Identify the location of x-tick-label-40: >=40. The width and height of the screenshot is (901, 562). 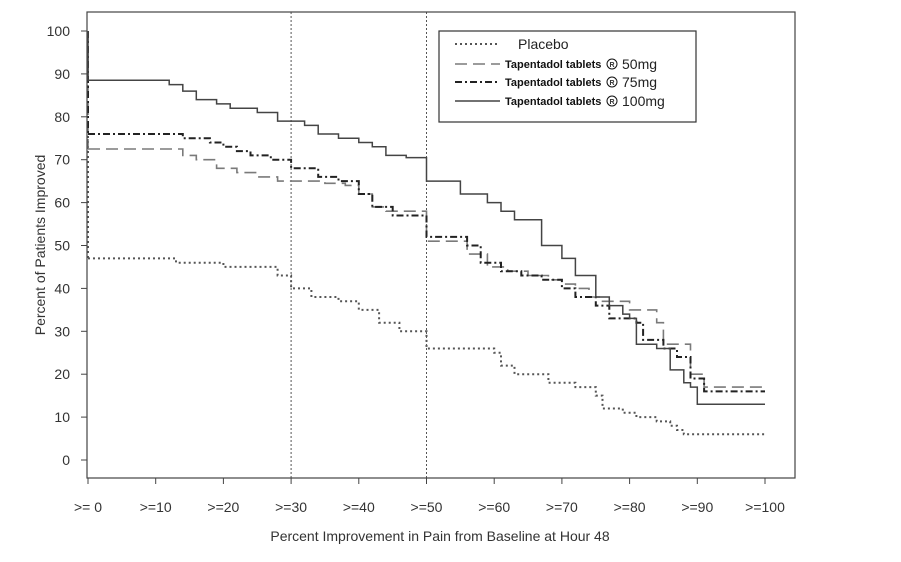
(359, 507).